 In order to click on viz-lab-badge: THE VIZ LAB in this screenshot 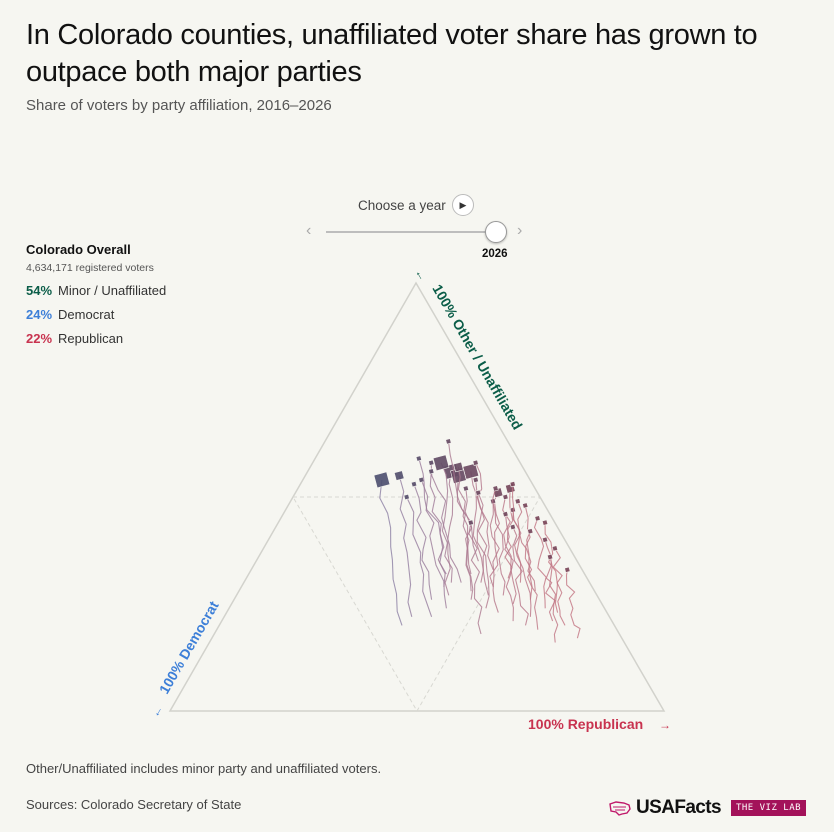, I will do `click(768, 808)`.